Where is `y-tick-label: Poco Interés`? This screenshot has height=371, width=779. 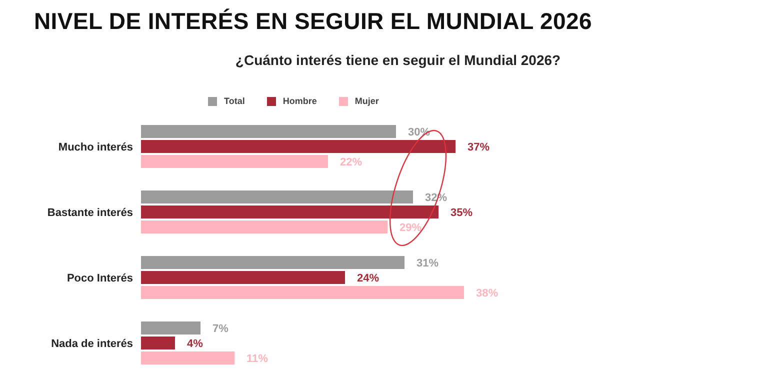 y-tick-label: Poco Interés is located at coordinates (99, 278).